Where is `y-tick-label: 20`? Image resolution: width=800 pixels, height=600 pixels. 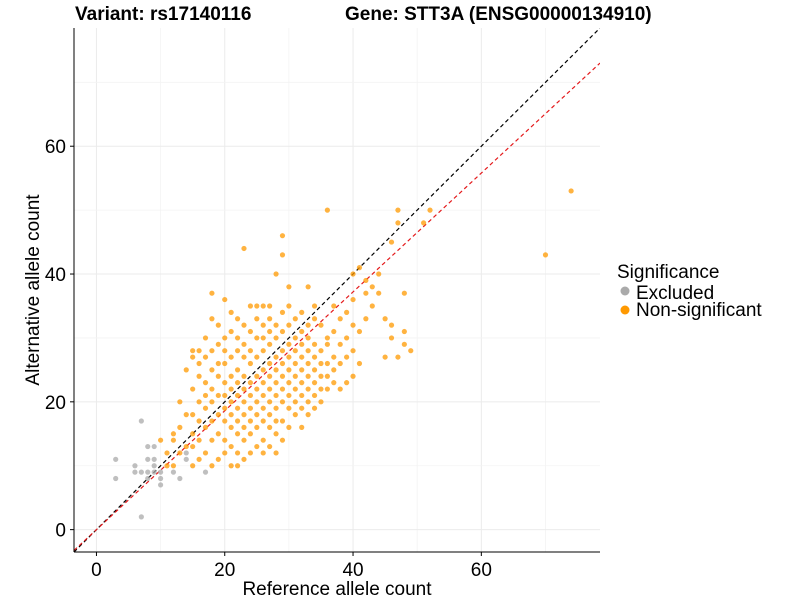
y-tick-label: 20 is located at coordinates (55, 403).